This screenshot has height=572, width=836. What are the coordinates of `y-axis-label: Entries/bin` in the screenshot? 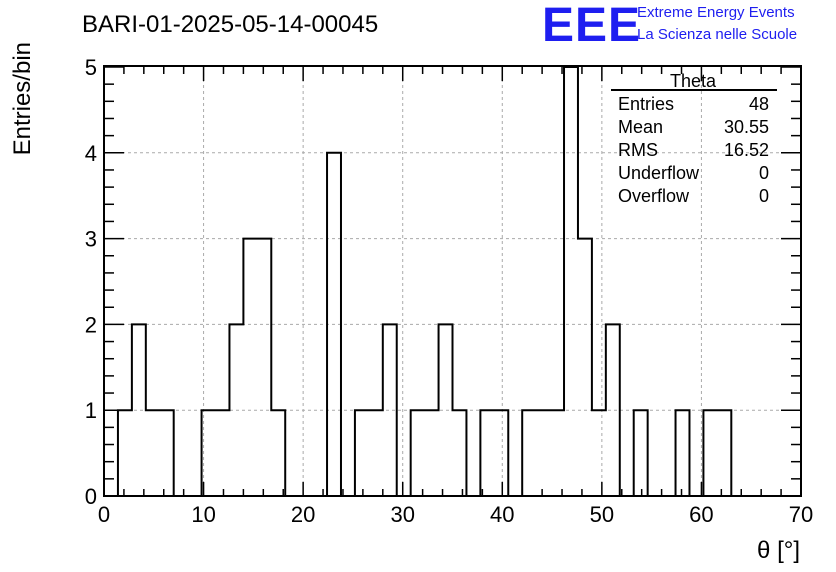 It's located at (22, 98).